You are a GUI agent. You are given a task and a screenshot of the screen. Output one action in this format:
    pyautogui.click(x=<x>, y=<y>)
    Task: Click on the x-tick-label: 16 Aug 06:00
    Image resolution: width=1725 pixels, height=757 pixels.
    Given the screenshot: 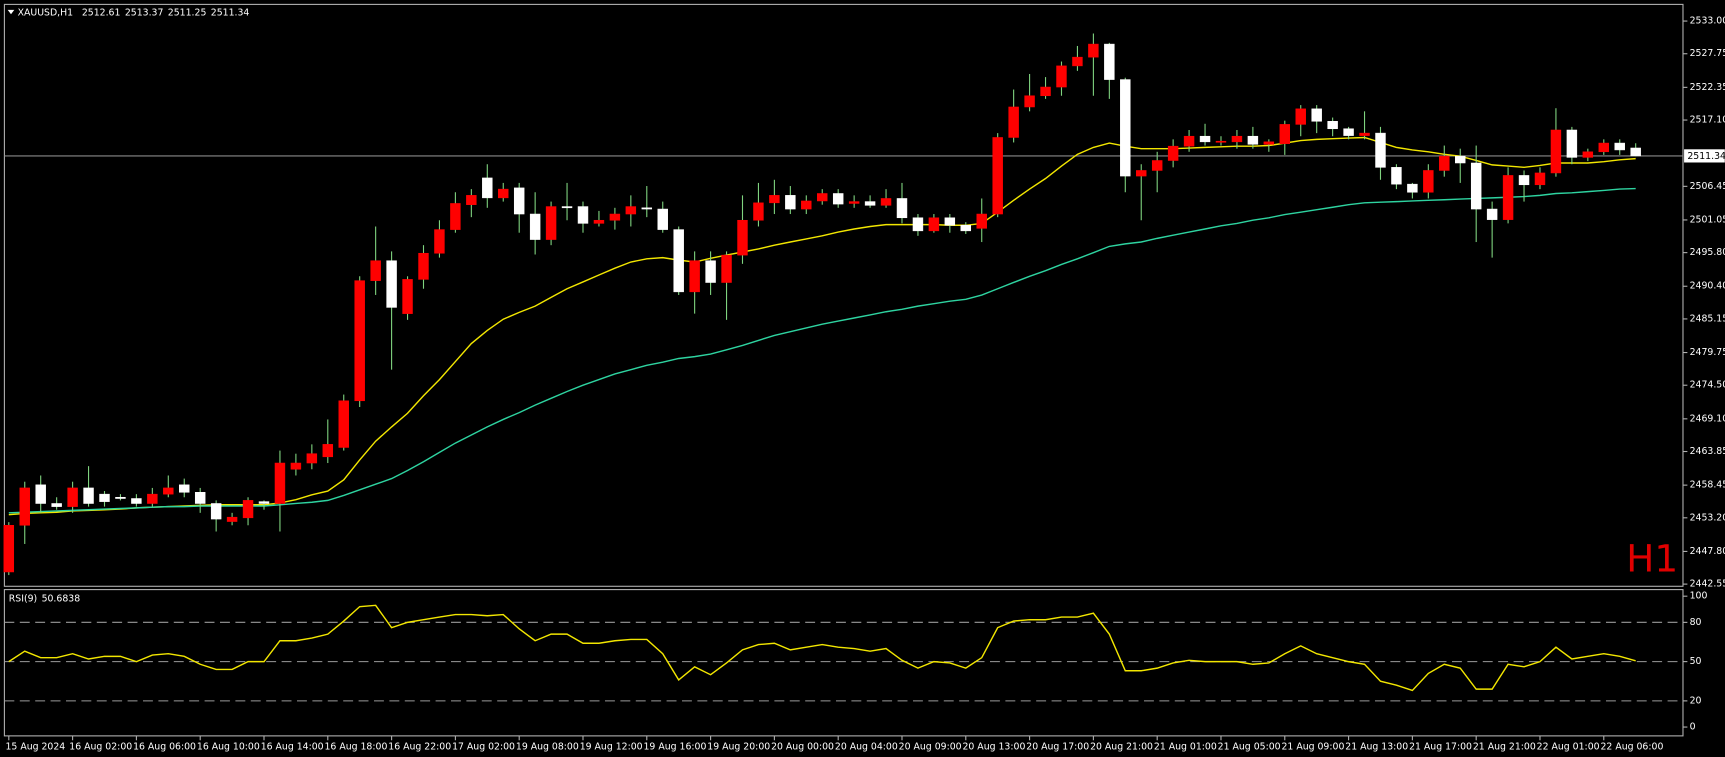 What is the action you would take?
    pyautogui.click(x=164, y=746)
    